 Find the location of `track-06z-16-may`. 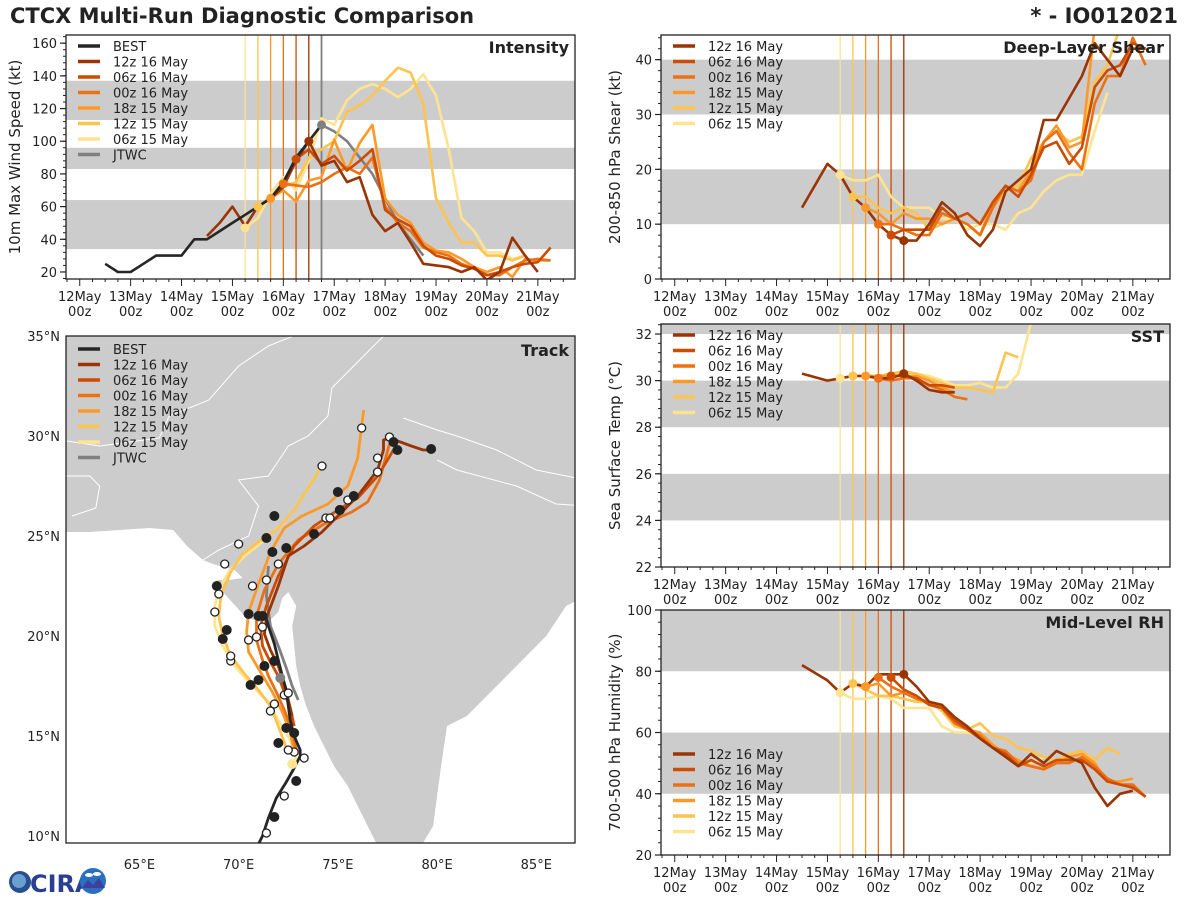

track-06z-16-may is located at coordinates (327, 588).